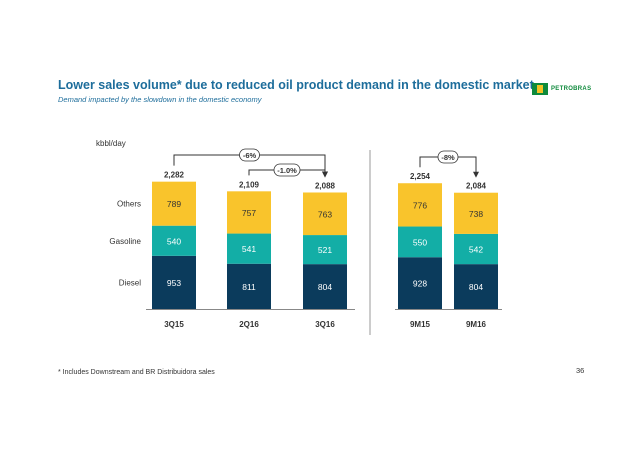 The image size is (638, 451). I want to click on unit-label: kbbl/day, so click(111, 143).